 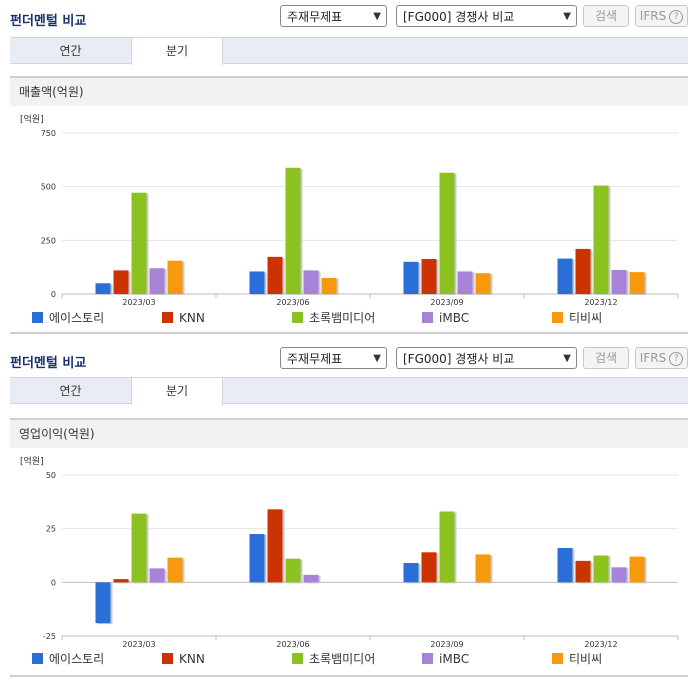 I want to click on bar-초록뱀미디어-2023-09, so click(x=447, y=547).